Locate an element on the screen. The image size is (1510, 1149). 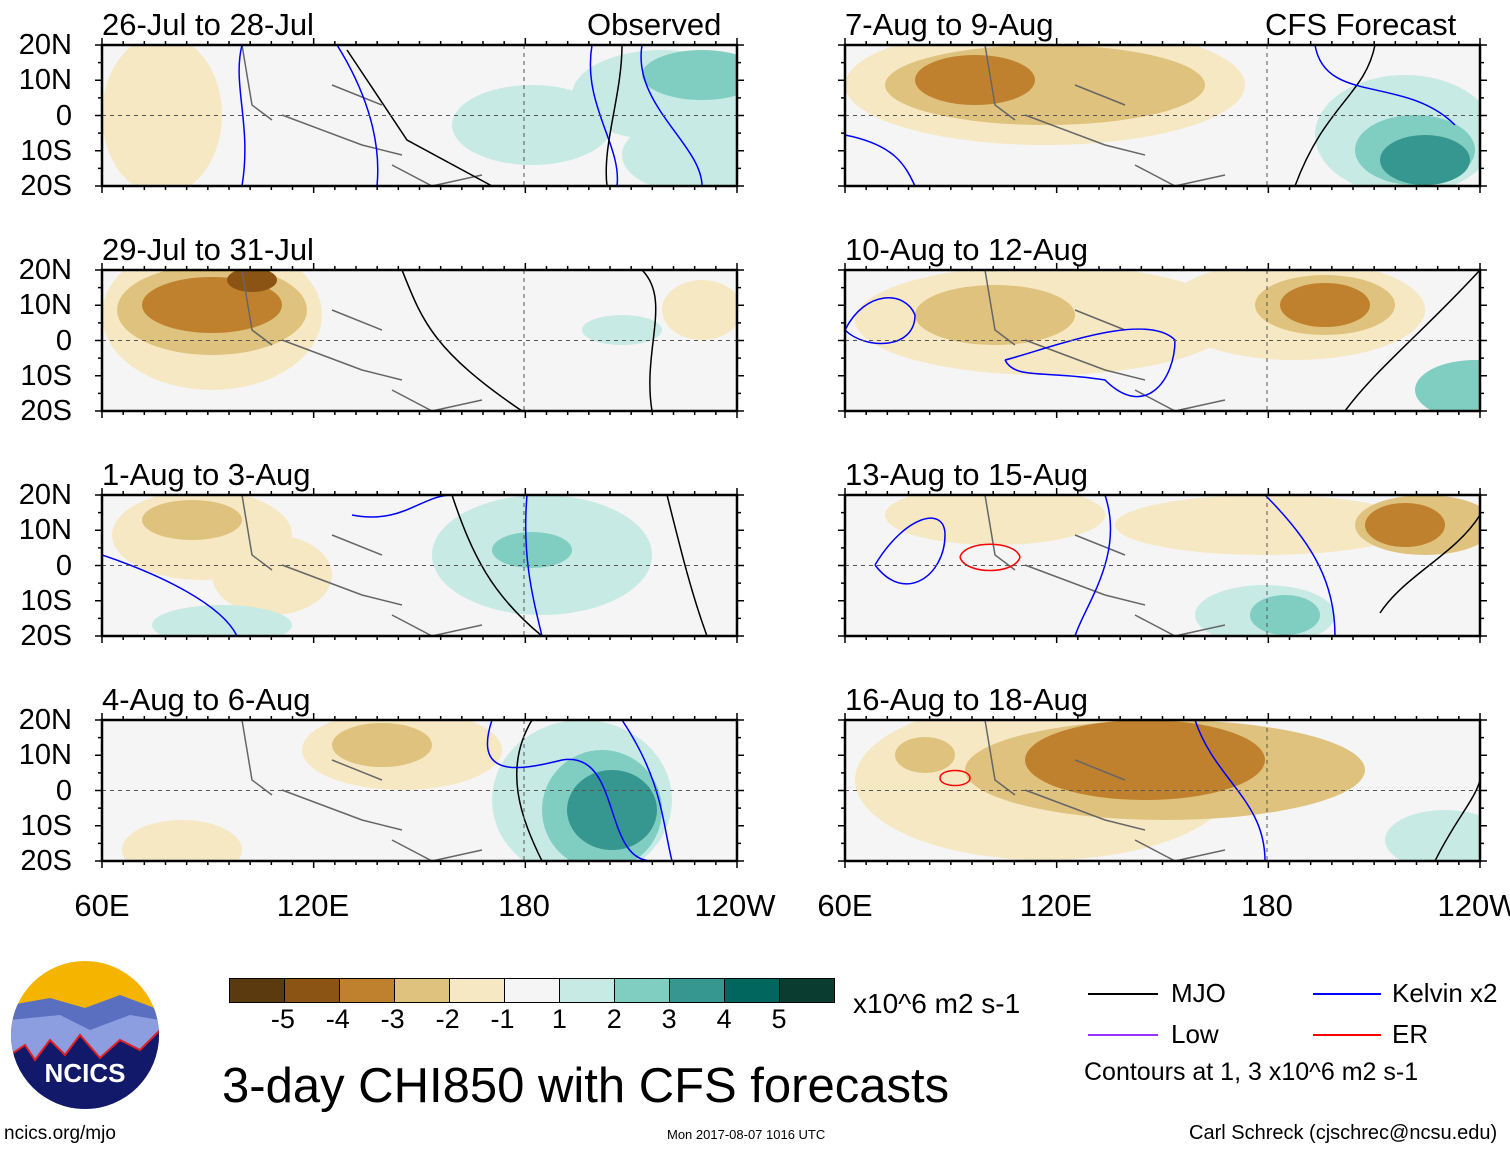
panel-title: 4-Aug to 6-Aug is located at coordinates (206, 699).